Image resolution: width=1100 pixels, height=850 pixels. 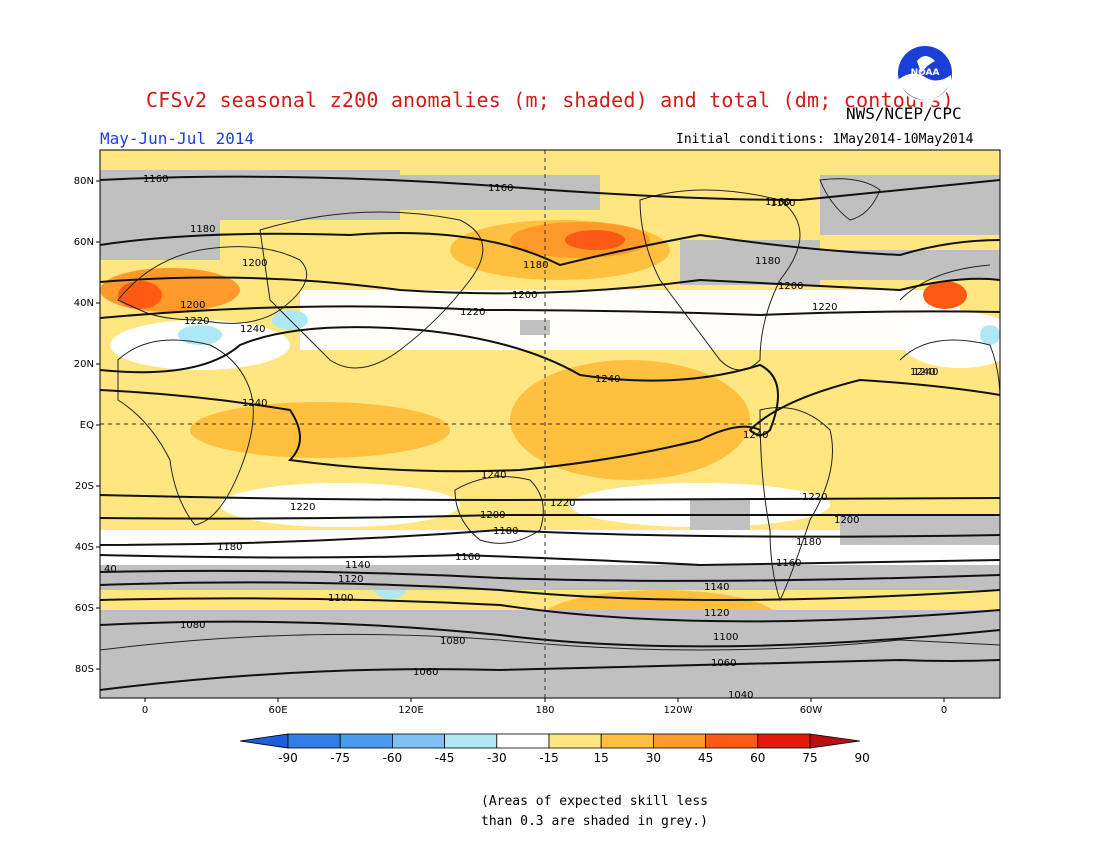 What do you see at coordinates (550, 516) in the screenshot?
I see `contour-1200-s` at bounding box center [550, 516].